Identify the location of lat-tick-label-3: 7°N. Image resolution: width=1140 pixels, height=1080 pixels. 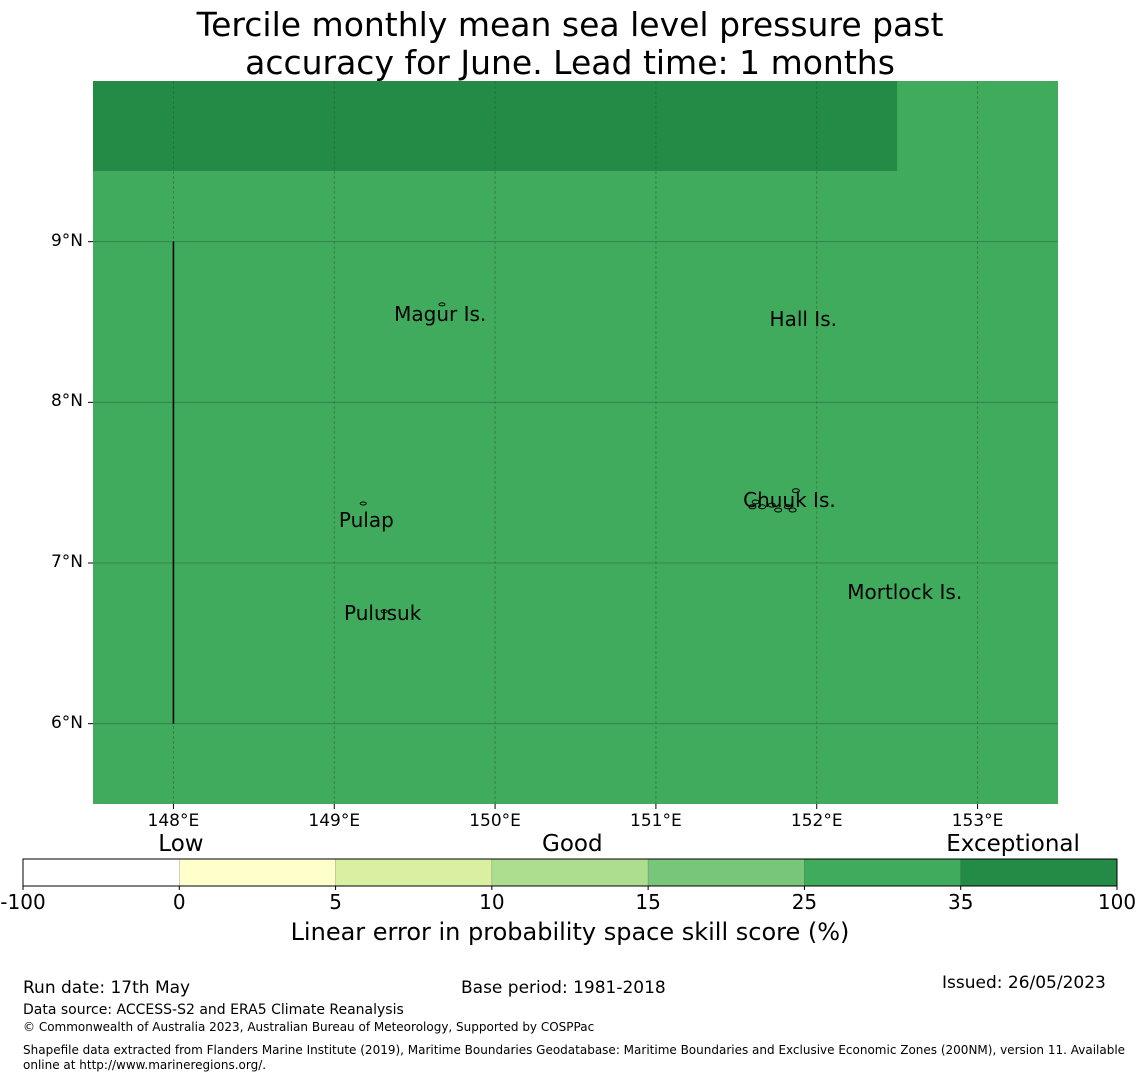
(66, 562).